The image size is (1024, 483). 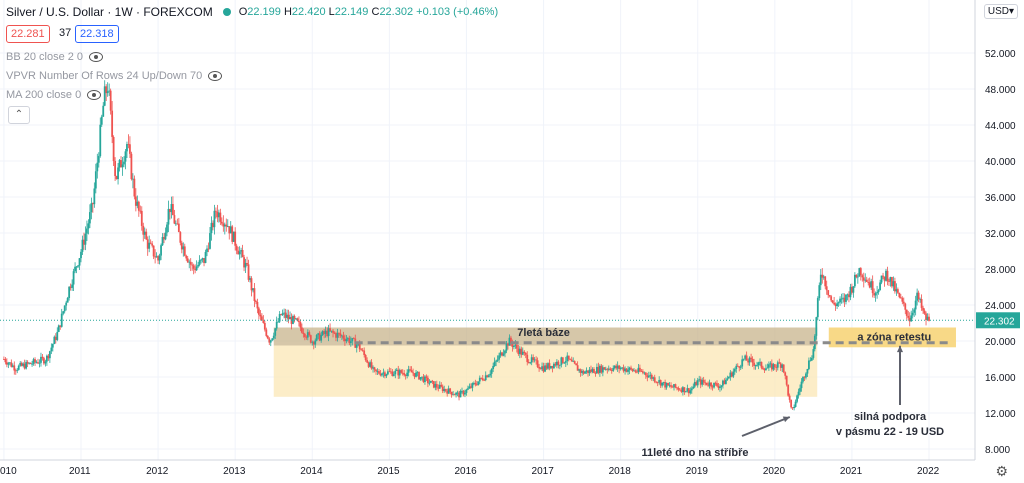 What do you see at coordinates (109, 12) in the screenshot?
I see `symbol-title: Silver / U.S. Dollar · 1W · FOREXCOM` at bounding box center [109, 12].